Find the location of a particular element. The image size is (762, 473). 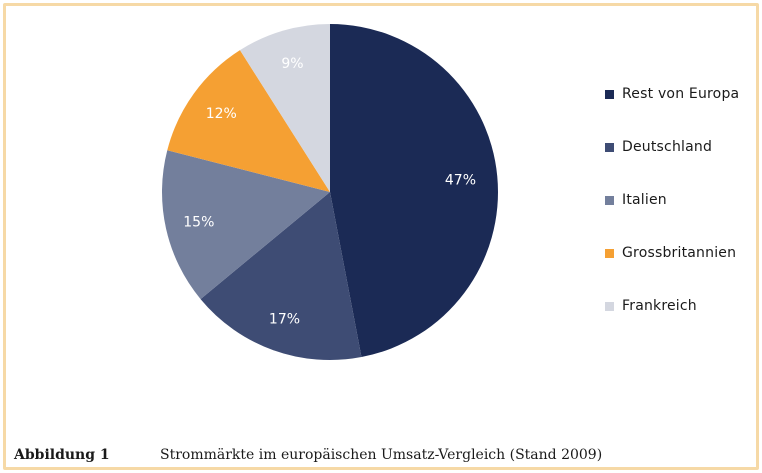

data-label-rest-von-europa: 47% is located at coordinates (460, 181).